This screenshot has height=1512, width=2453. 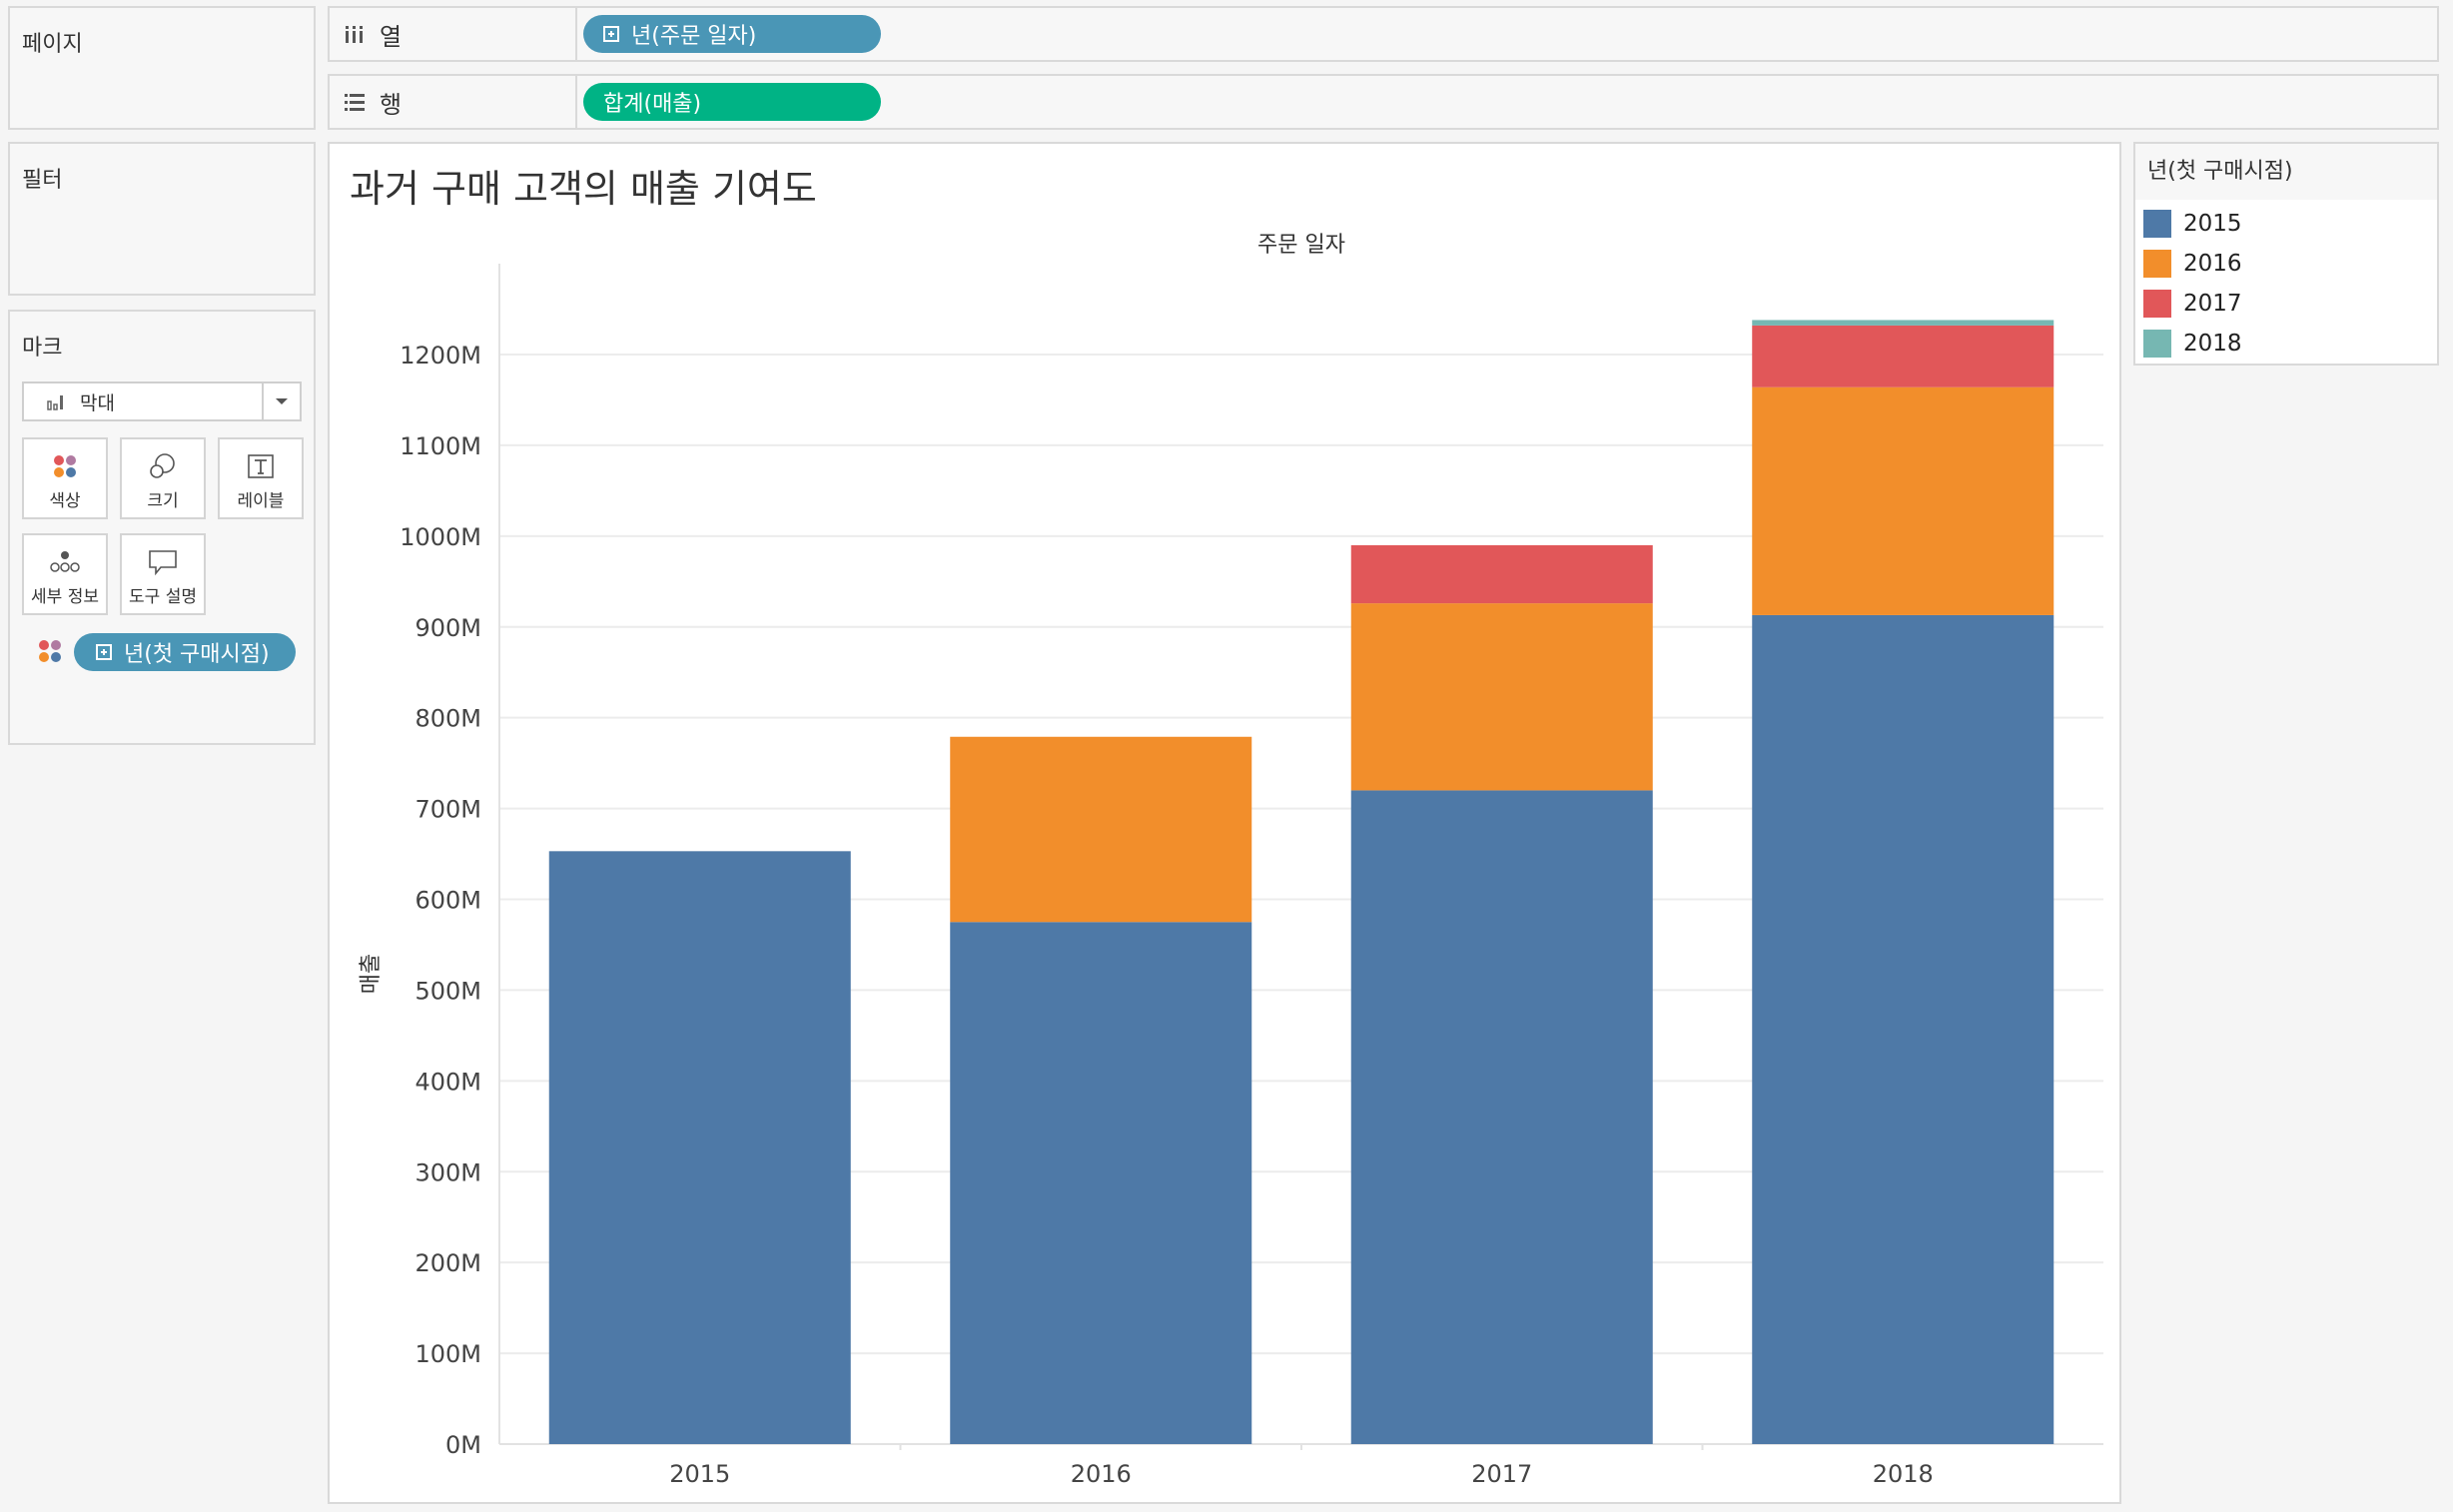 What do you see at coordinates (1102, 1474) in the screenshot?
I see `x-tick-label: 2016` at bounding box center [1102, 1474].